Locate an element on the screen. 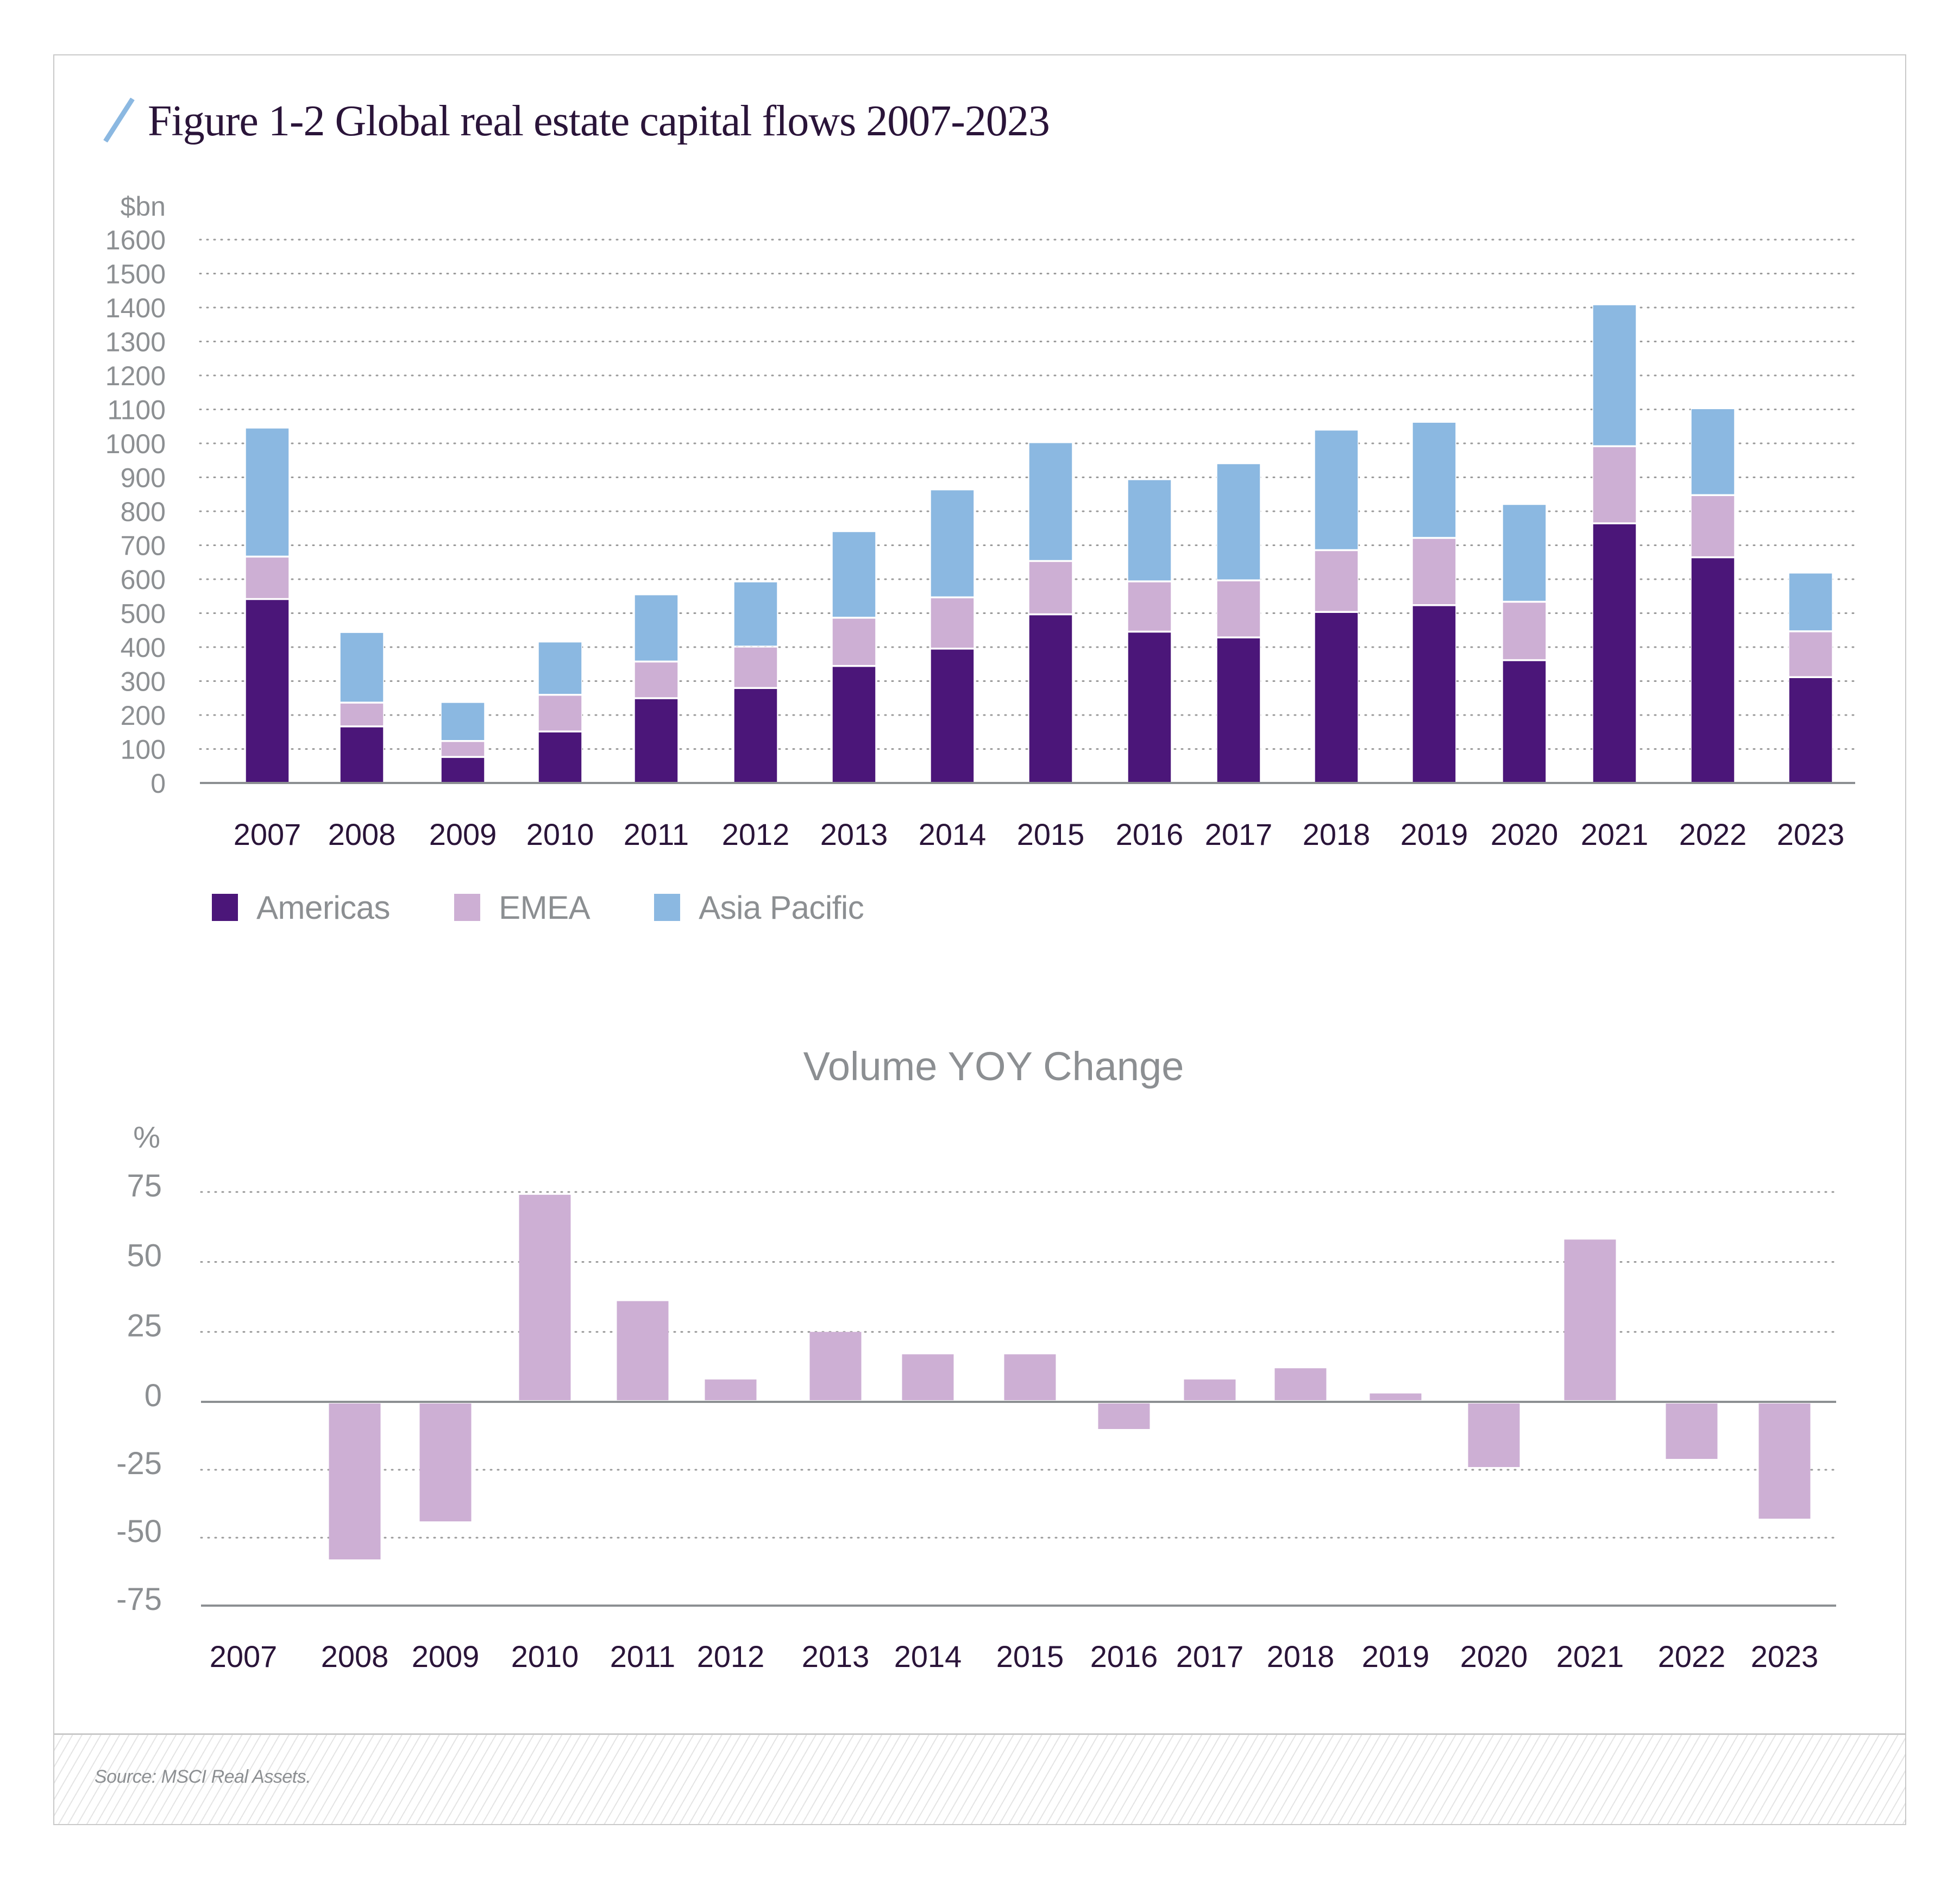 The width and height of the screenshot is (1960, 1880). title-slash-icon is located at coordinates (119, 120).